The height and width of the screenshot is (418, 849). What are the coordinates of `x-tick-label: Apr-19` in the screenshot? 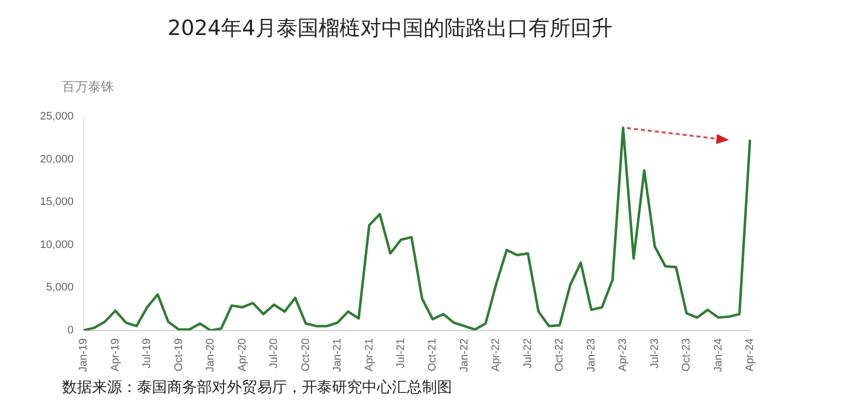 It's located at (115, 355).